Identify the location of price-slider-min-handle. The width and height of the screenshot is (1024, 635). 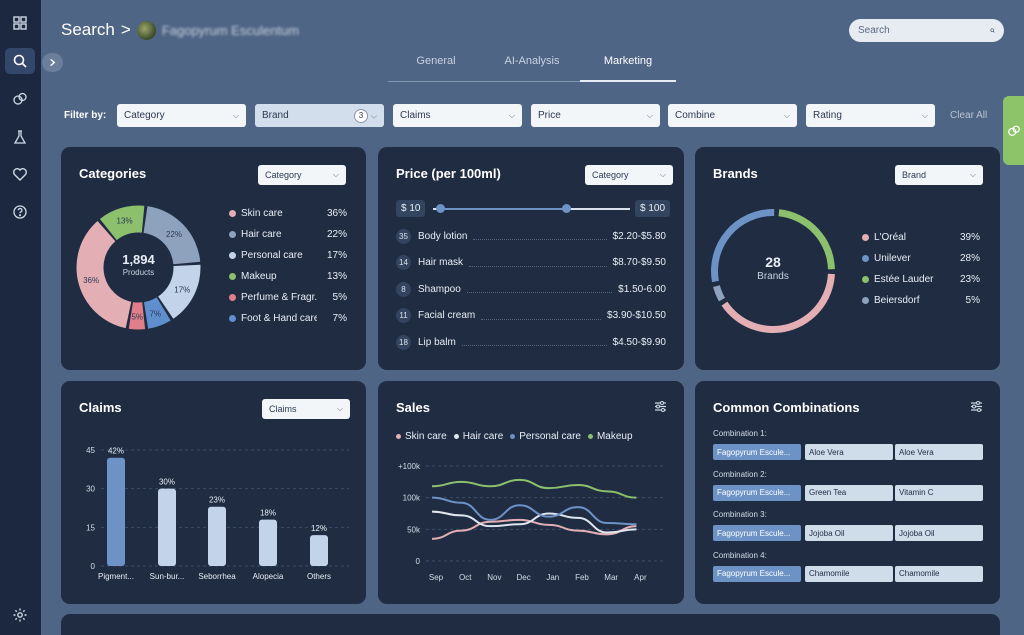
(440, 208).